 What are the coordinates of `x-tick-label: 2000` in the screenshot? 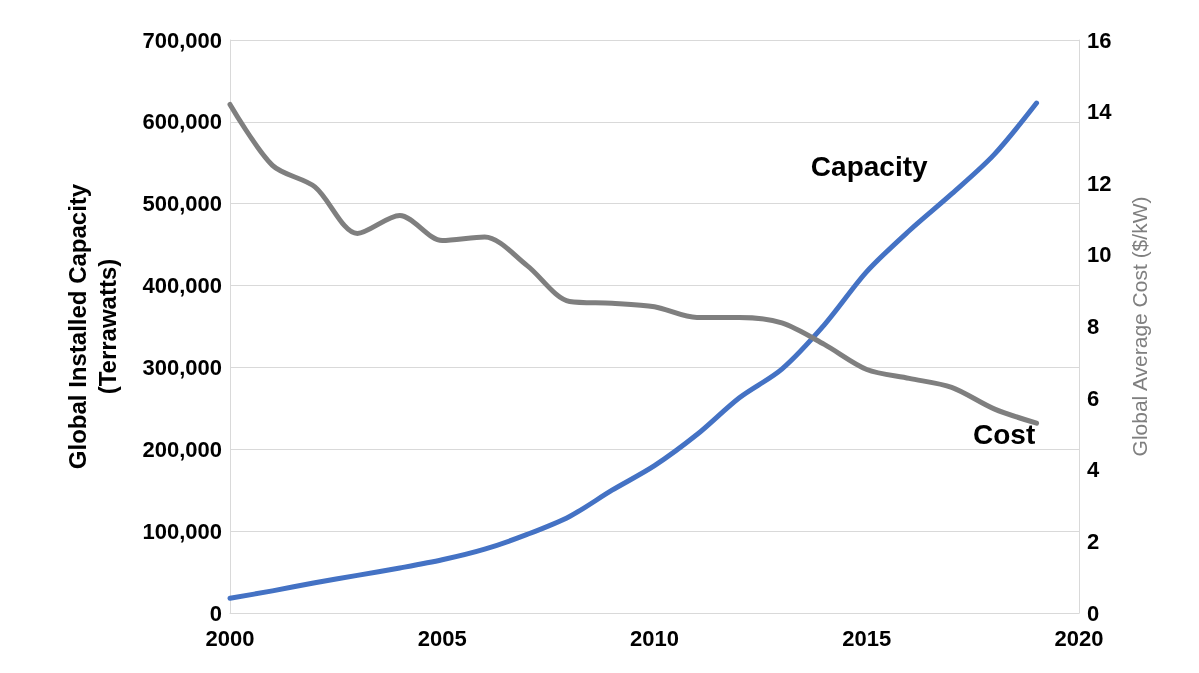 It's located at (230, 638).